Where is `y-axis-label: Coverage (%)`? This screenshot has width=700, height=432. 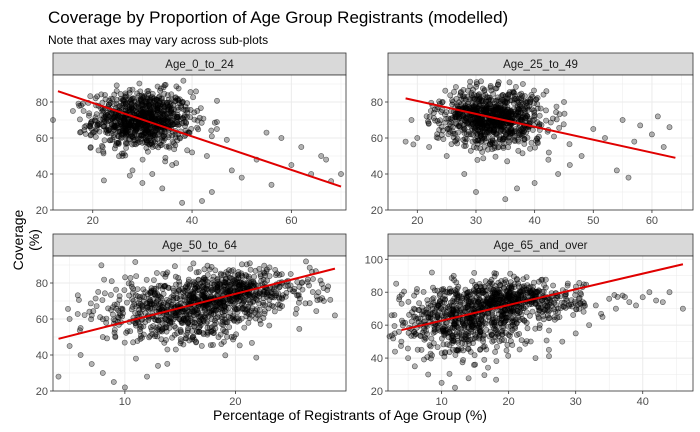
y-axis-label: Coverage (%) is located at coordinates (26, 240).